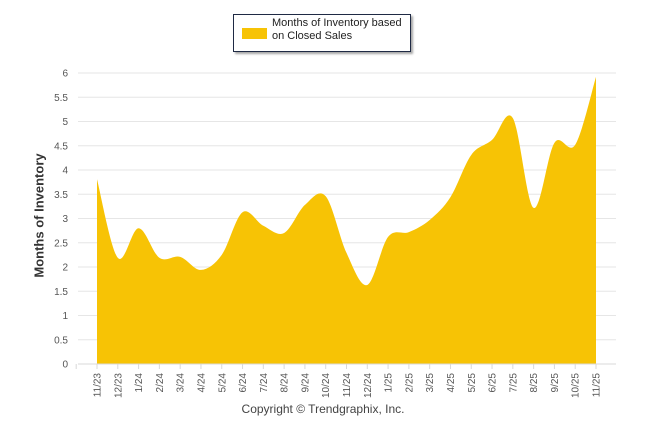 This screenshot has height=434, width=646. What do you see at coordinates (65, 365) in the screenshot?
I see `y-tick-label: 0` at bounding box center [65, 365].